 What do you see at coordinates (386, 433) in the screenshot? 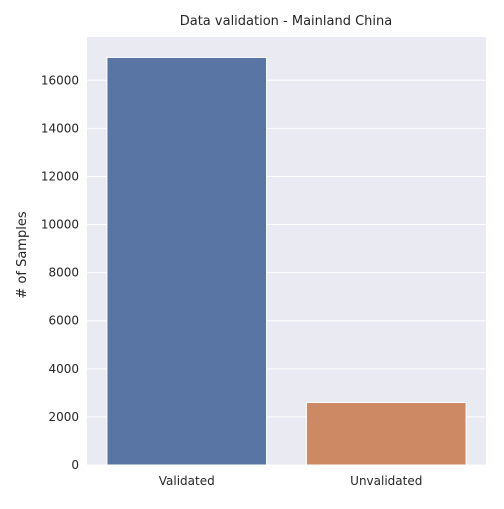
I see `bar-unvalidated` at bounding box center [386, 433].